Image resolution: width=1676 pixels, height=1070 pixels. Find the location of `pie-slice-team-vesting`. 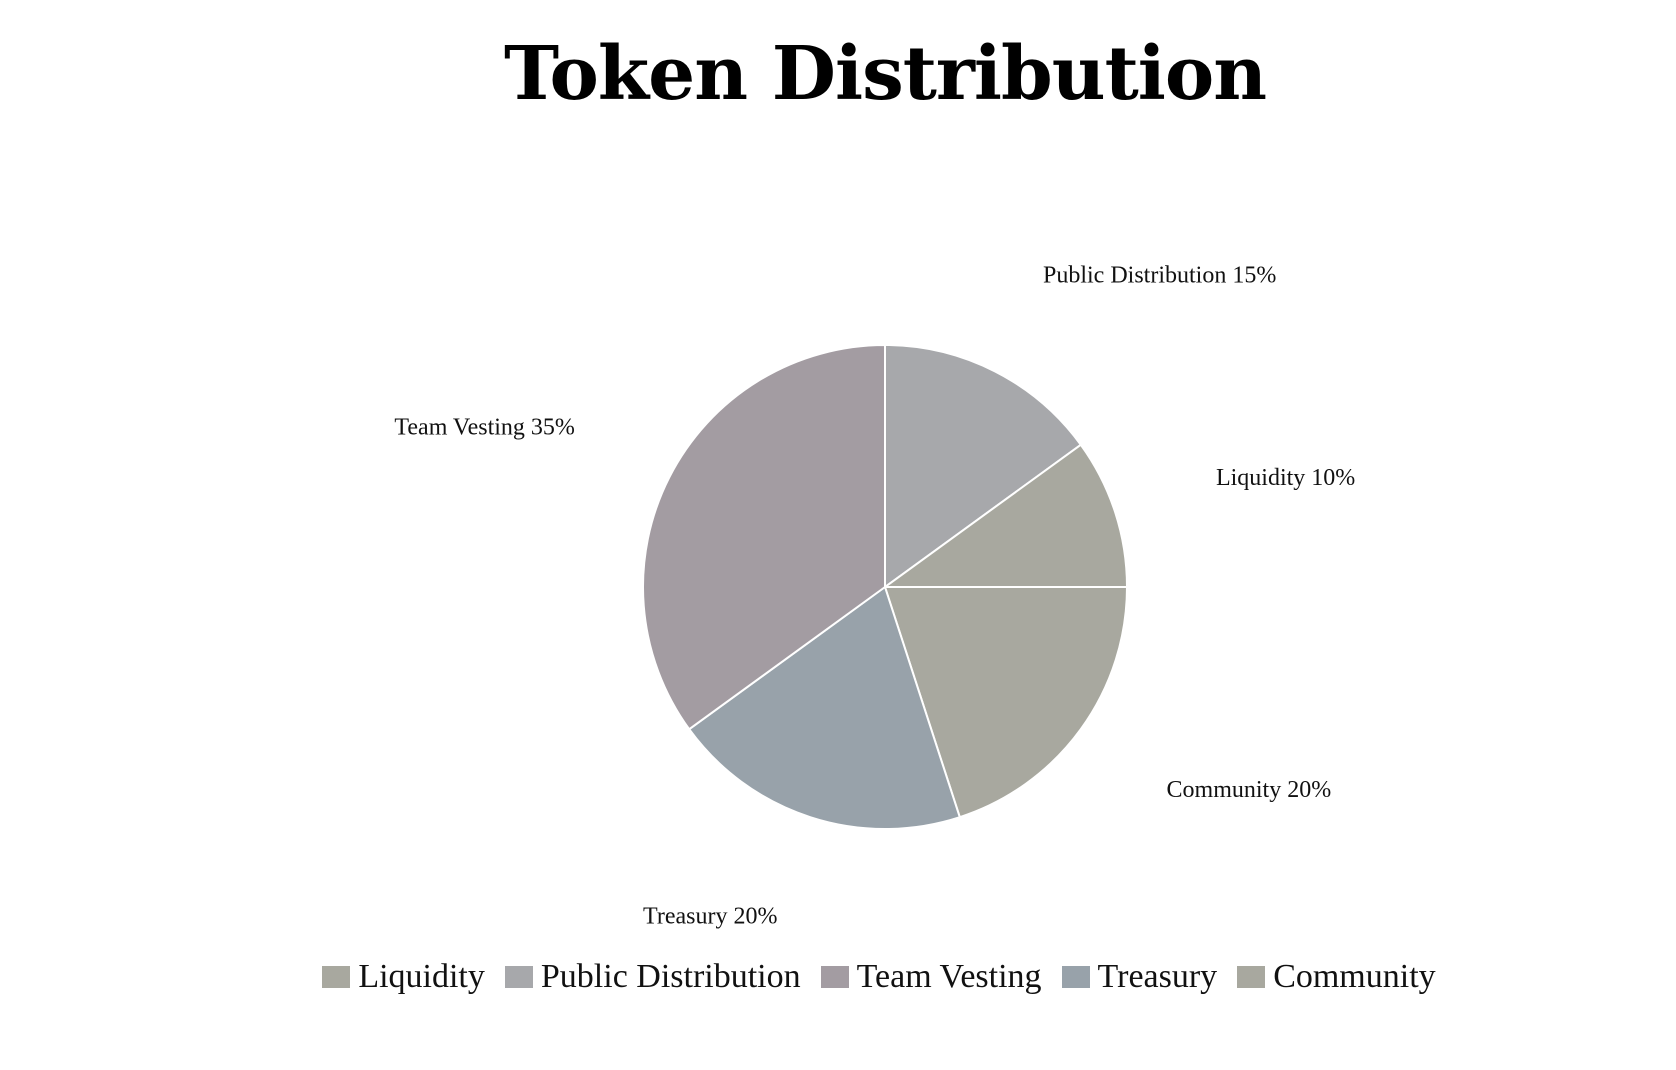

pie-slice-team-vesting is located at coordinates (764, 537).